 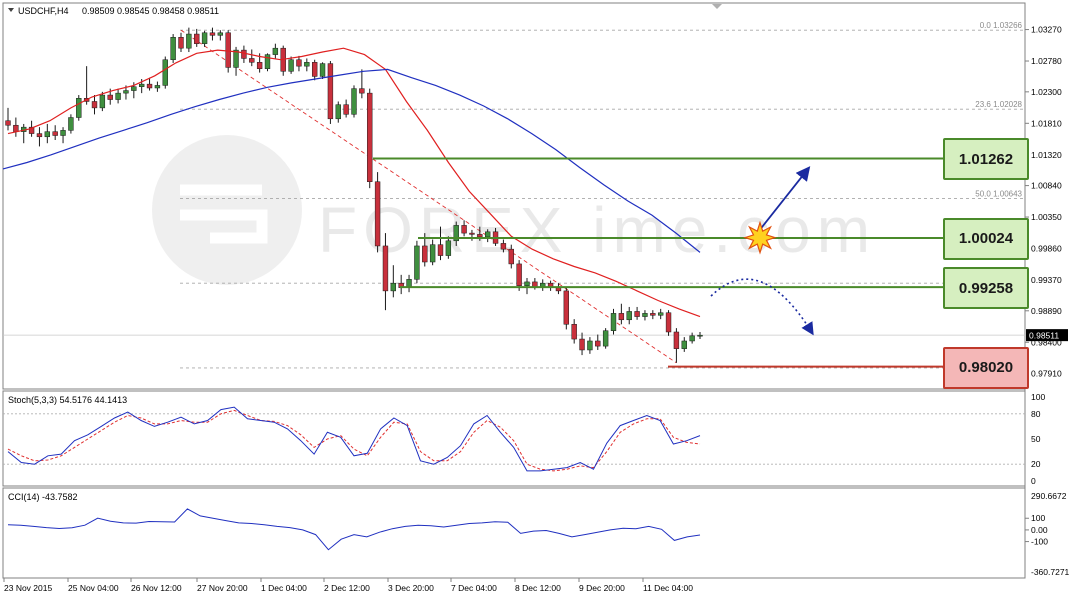 What do you see at coordinates (43, 11) in the screenshot?
I see `symbol-label: USDCHF,H4` at bounding box center [43, 11].